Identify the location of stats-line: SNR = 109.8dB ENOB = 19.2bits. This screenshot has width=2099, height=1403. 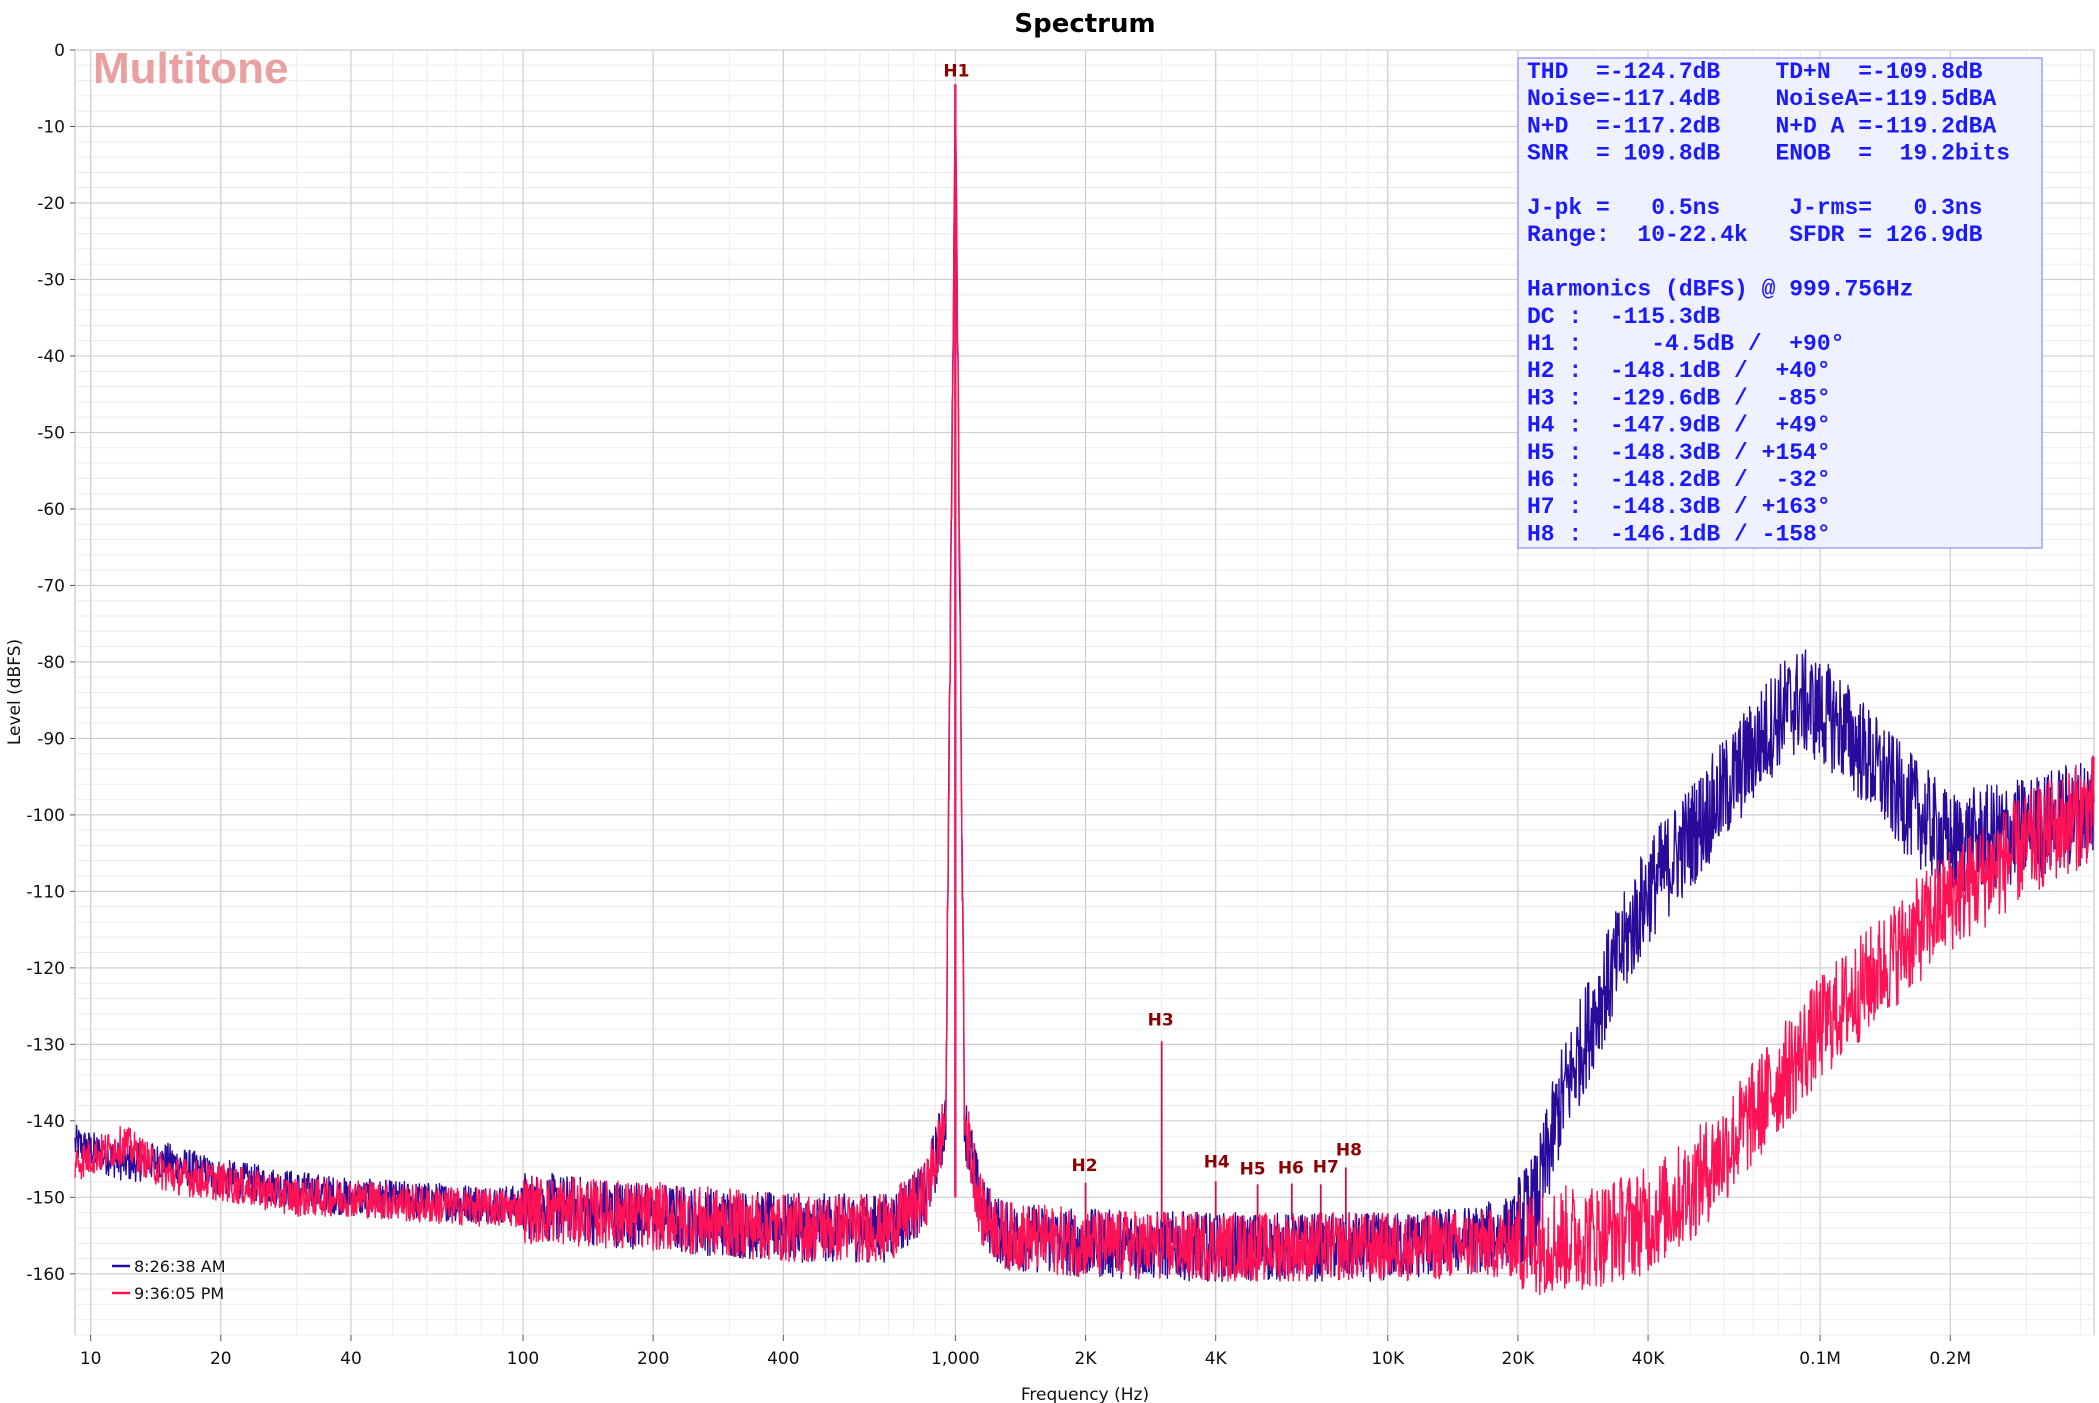
(1768, 154).